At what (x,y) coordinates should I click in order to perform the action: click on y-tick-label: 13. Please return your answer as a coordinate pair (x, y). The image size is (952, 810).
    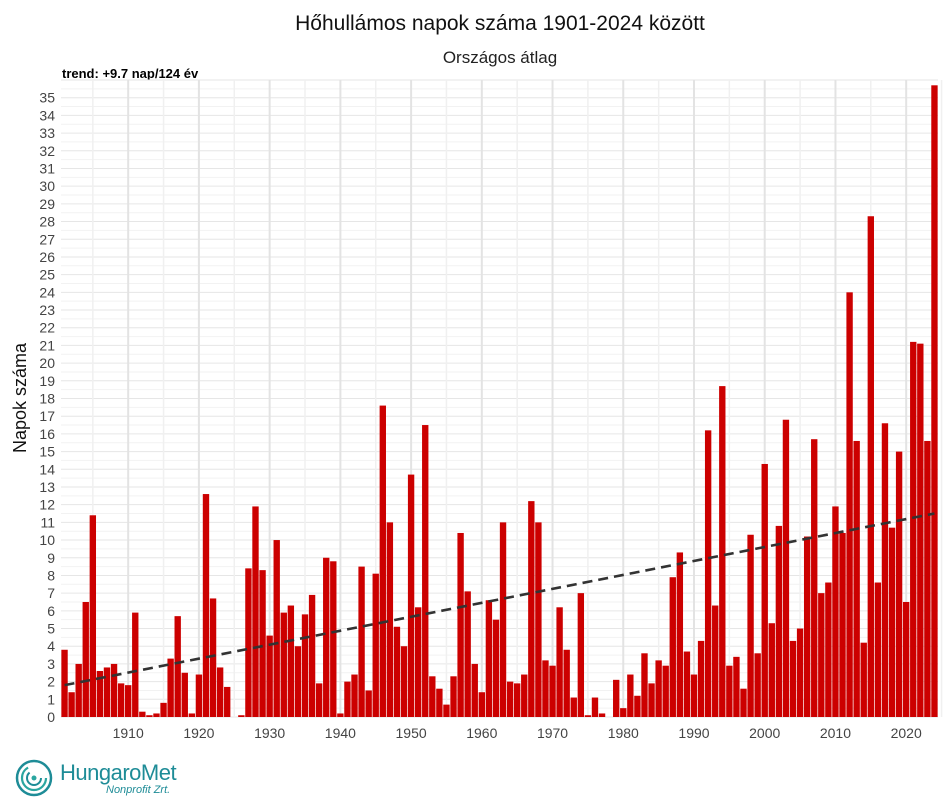
    Looking at the image, I should click on (47, 487).